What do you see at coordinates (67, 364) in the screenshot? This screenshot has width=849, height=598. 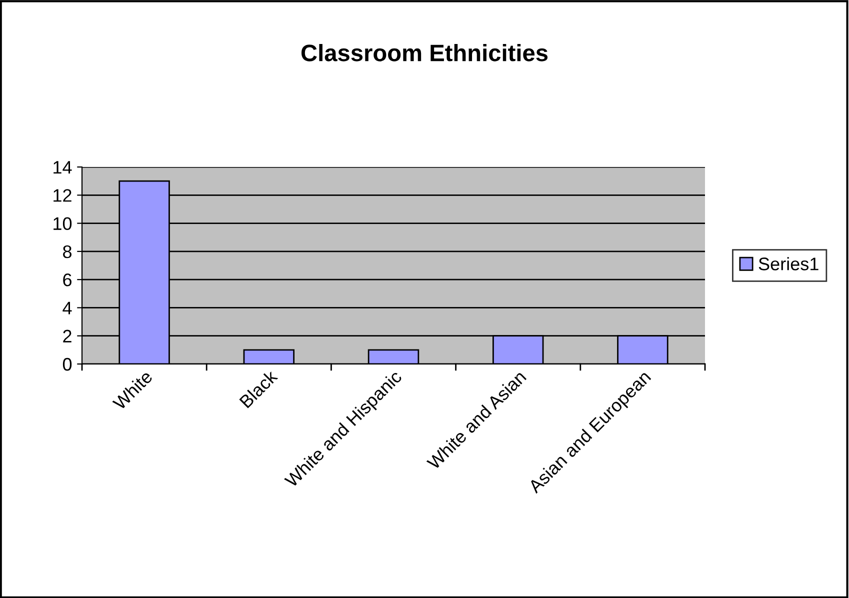 I see `y-tick-label: 0` at bounding box center [67, 364].